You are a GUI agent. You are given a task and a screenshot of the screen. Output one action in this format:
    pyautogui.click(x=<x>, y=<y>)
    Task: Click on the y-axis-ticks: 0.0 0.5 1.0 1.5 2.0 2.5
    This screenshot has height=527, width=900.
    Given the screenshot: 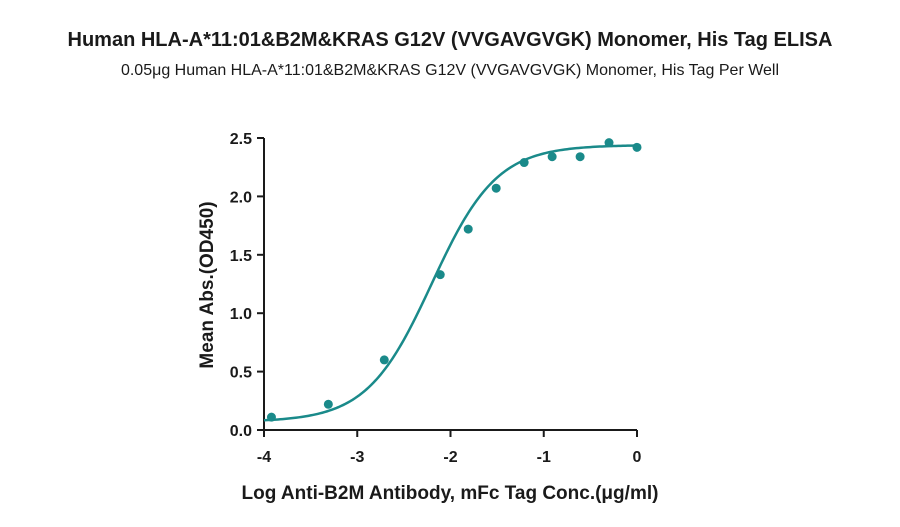 What is the action you would take?
    pyautogui.click(x=247, y=285)
    